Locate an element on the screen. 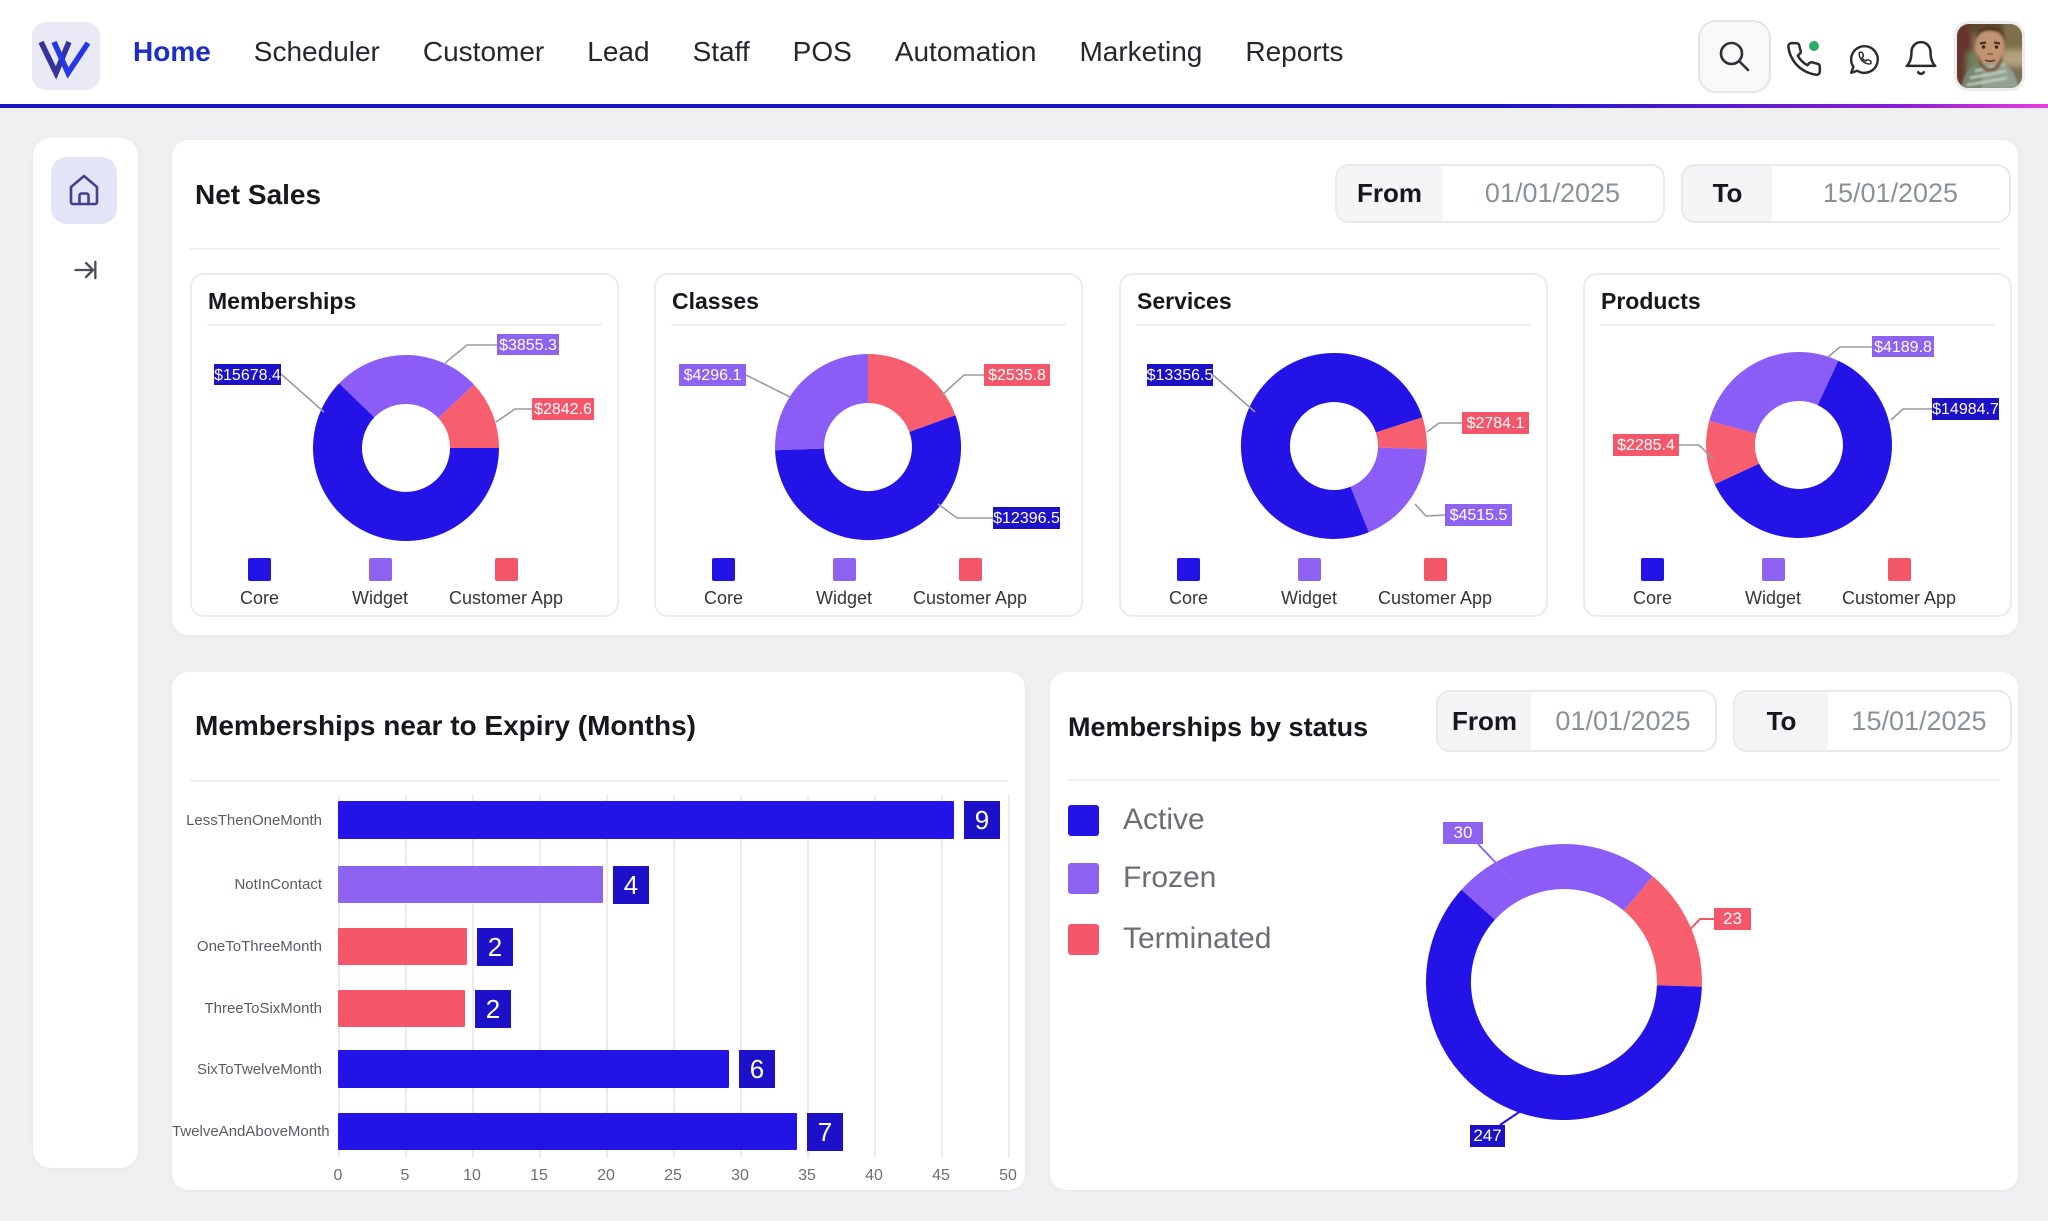  svg-text: $13356.5 is located at coordinates (1180, 375).